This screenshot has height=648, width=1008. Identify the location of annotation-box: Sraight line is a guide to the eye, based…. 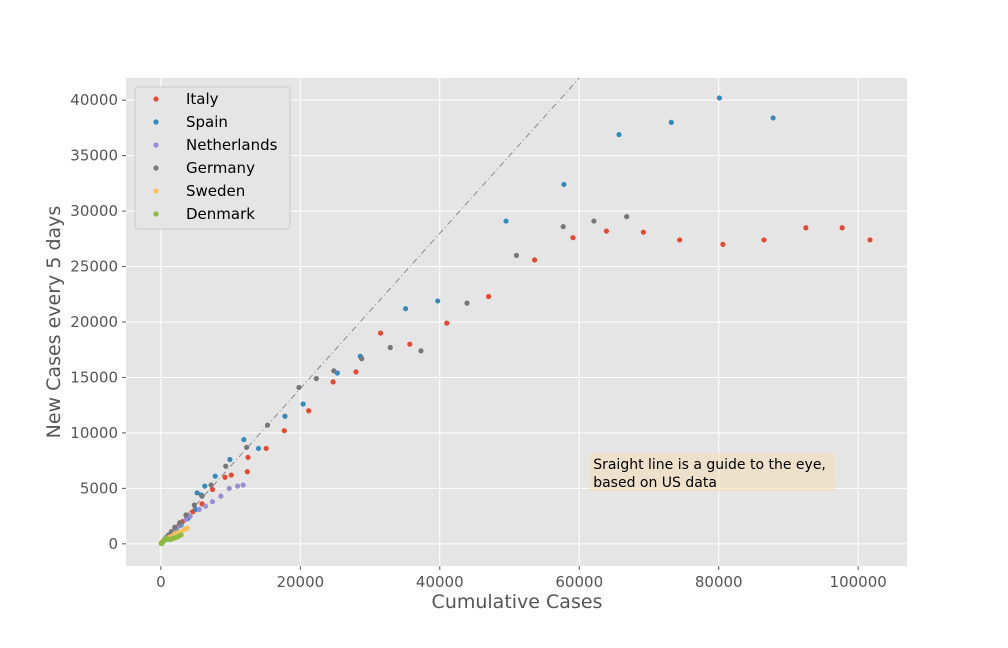
(712, 472).